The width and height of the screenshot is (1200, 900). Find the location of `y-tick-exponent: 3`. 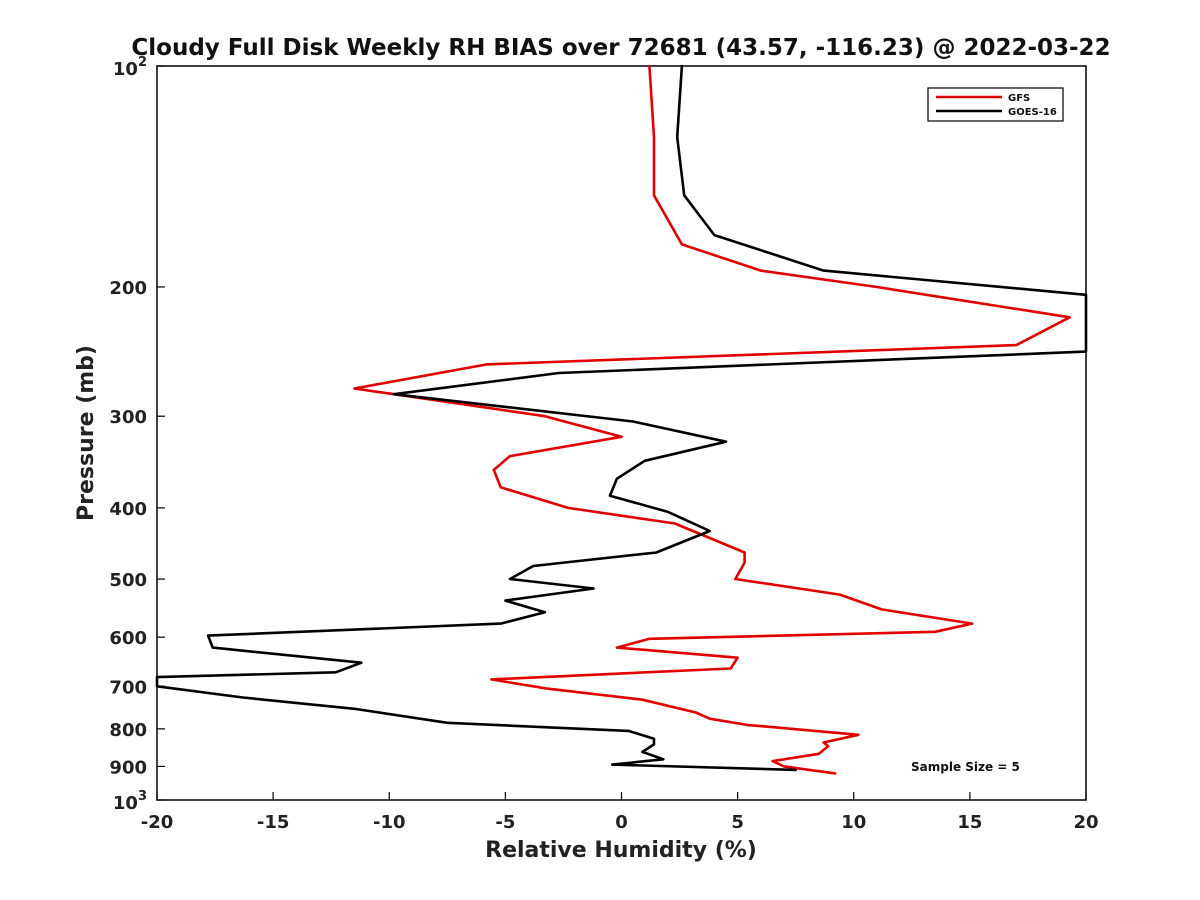

y-tick-exponent: 3 is located at coordinates (142, 796).